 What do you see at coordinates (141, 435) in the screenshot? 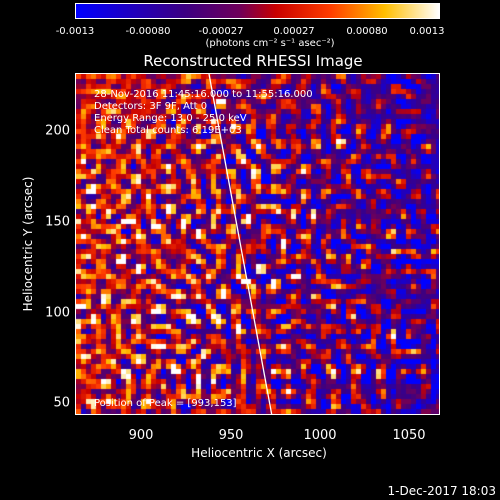
I see `x-tick: 900` at bounding box center [141, 435].